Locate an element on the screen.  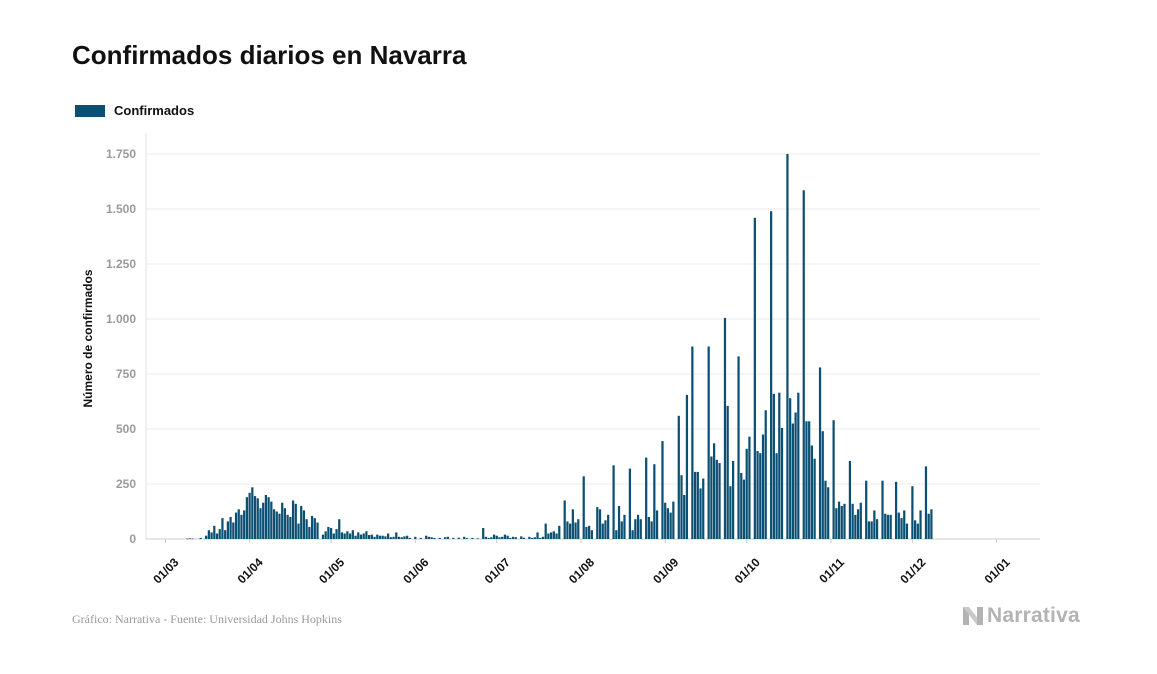
y-tick-label: 1.750 is located at coordinates (121, 154).